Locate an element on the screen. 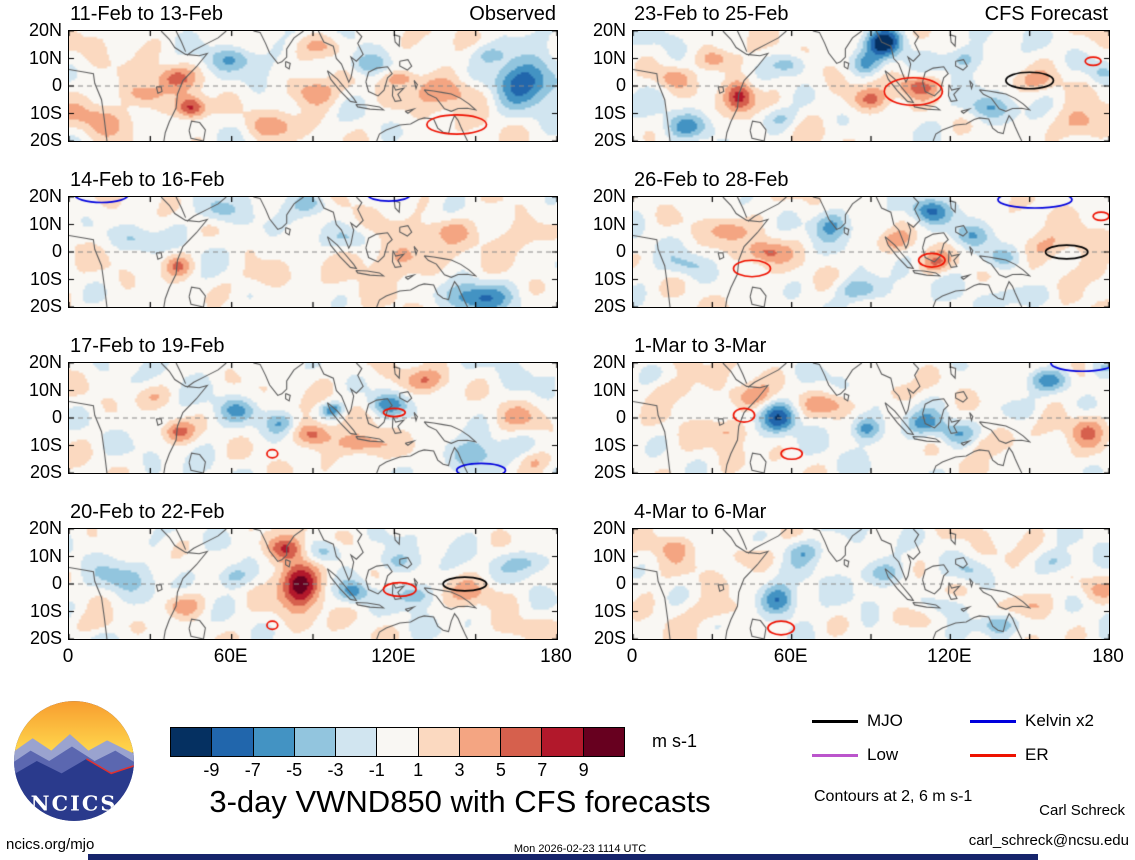  colorbar-tick-label: 7 is located at coordinates (542, 770).